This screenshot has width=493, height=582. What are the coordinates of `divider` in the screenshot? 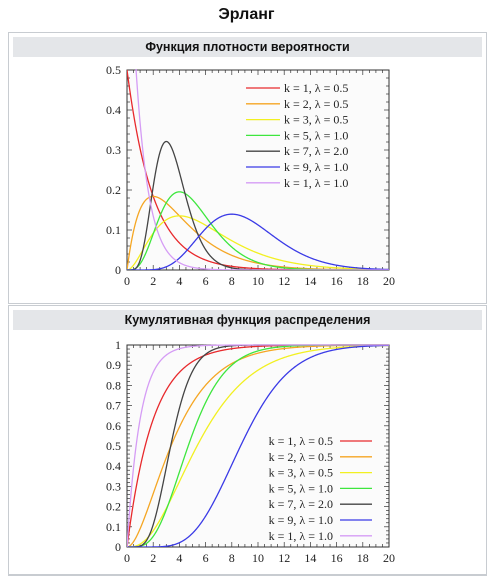 It's located at (247, 575).